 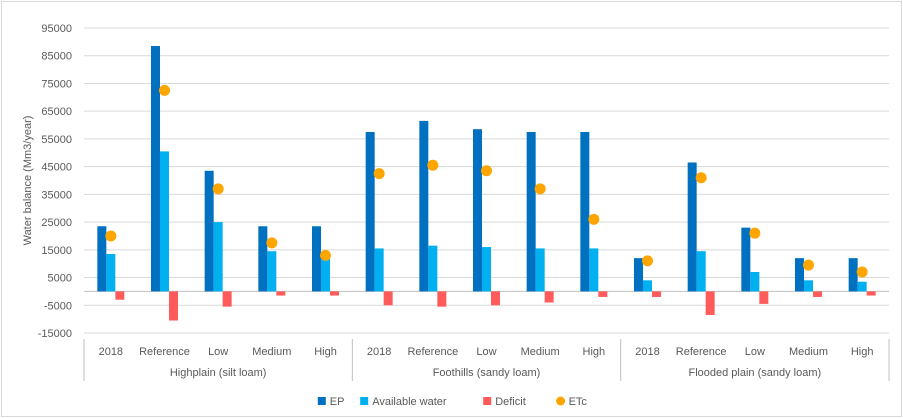 I want to click on y-tick-label: 45000, so click(x=56, y=168).